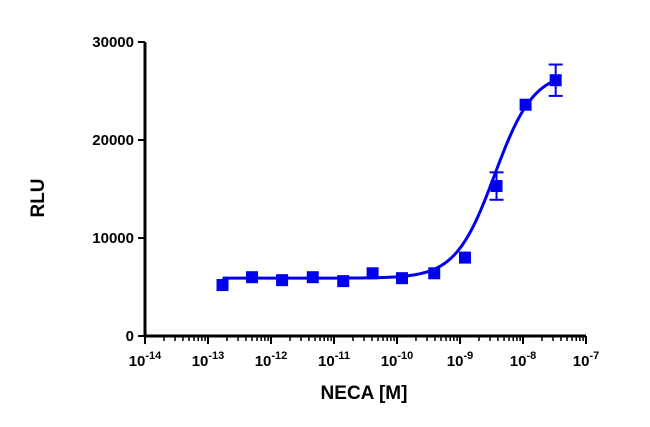 Image resolution: width=650 pixels, height=427 pixels. What do you see at coordinates (38, 197) in the screenshot?
I see `y-axis-title: RLU` at bounding box center [38, 197].